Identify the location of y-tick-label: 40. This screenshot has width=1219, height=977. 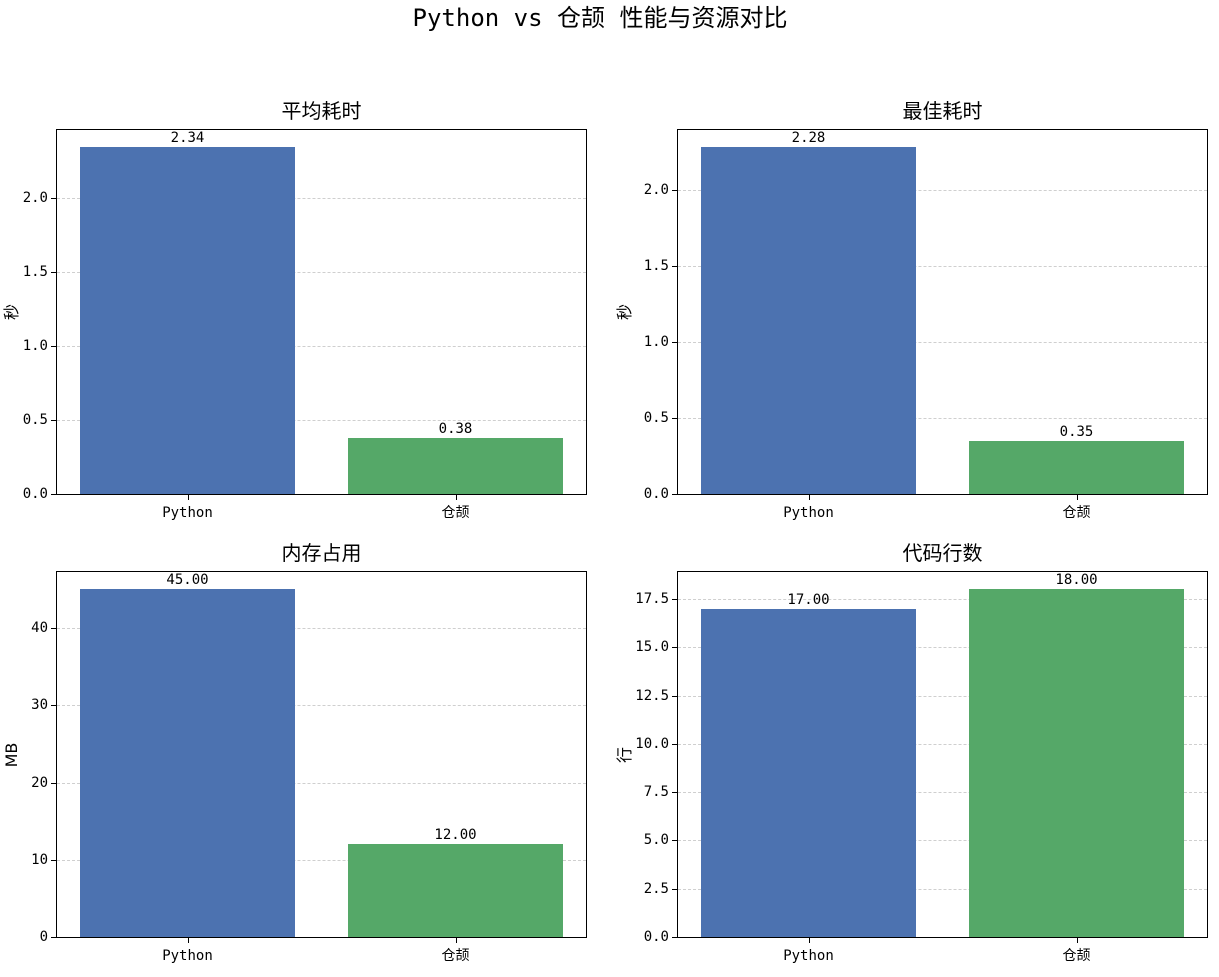
(39, 628).